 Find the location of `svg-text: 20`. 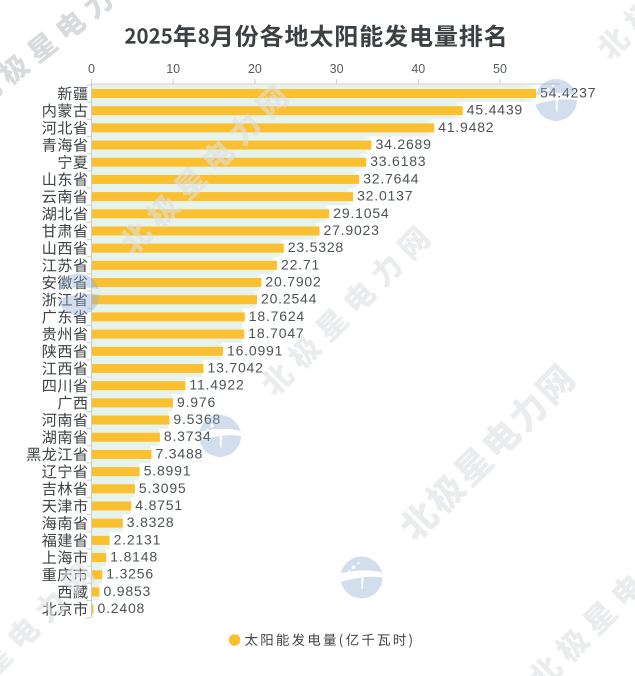

svg-text: 20 is located at coordinates (255, 69).